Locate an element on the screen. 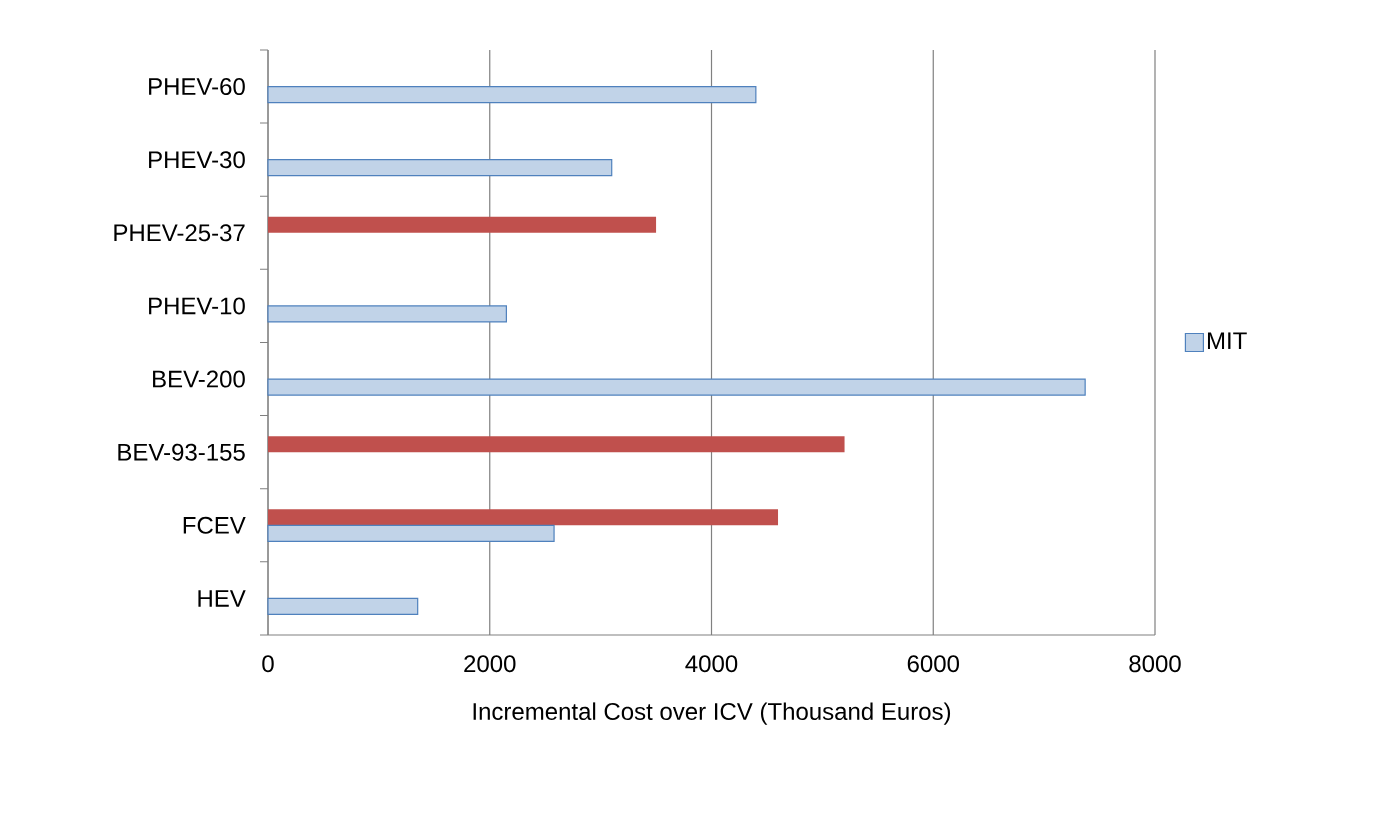  y-tick-label: PHEV-25-37 is located at coordinates (179, 233).